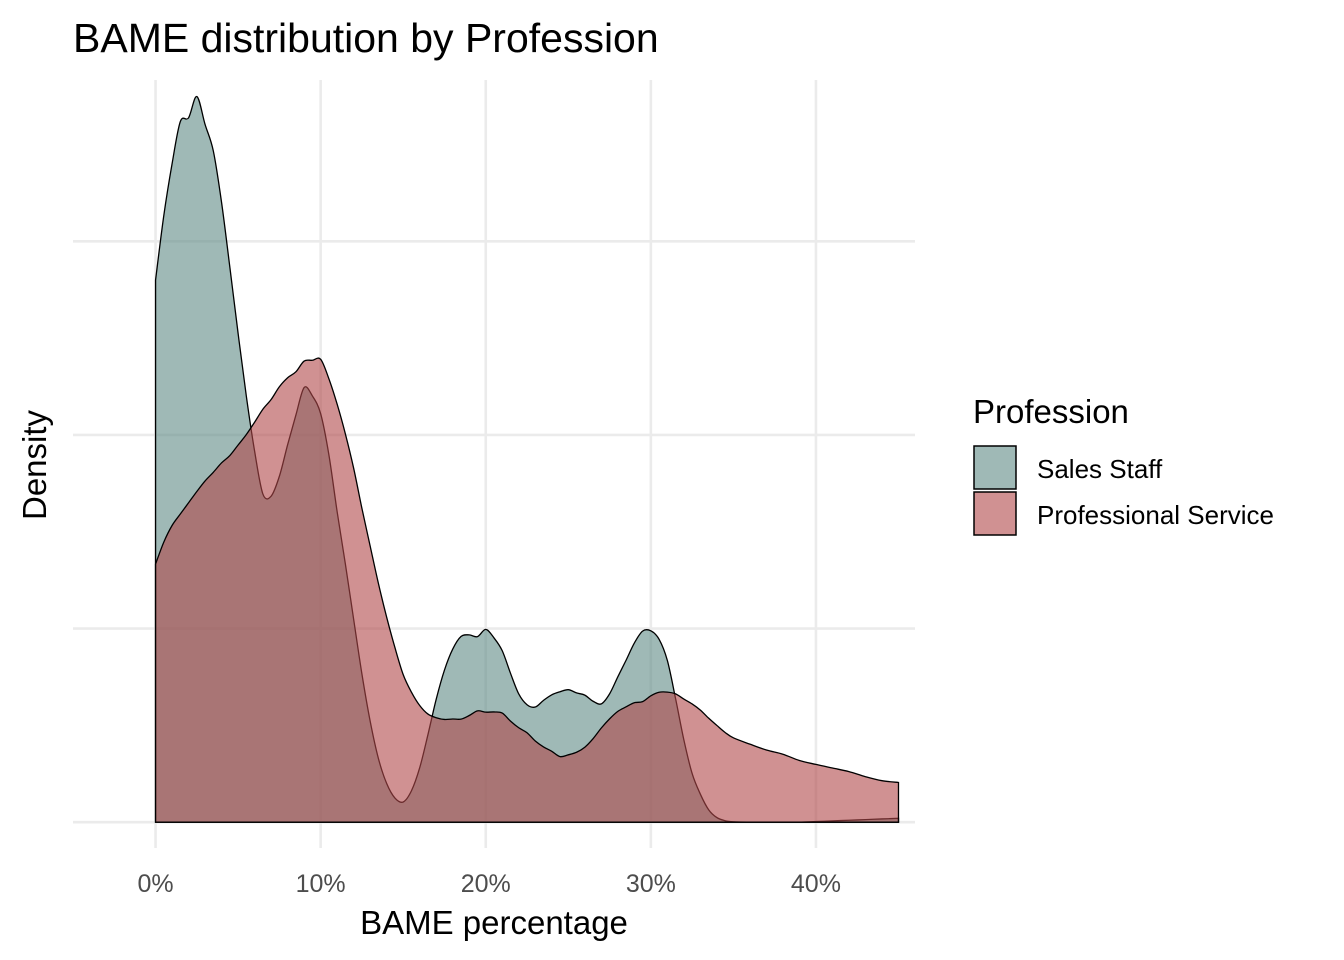 Image resolution: width=1344 pixels, height=960 pixels. What do you see at coordinates (995, 467) in the screenshot?
I see `legend-key-sales-staff` at bounding box center [995, 467].